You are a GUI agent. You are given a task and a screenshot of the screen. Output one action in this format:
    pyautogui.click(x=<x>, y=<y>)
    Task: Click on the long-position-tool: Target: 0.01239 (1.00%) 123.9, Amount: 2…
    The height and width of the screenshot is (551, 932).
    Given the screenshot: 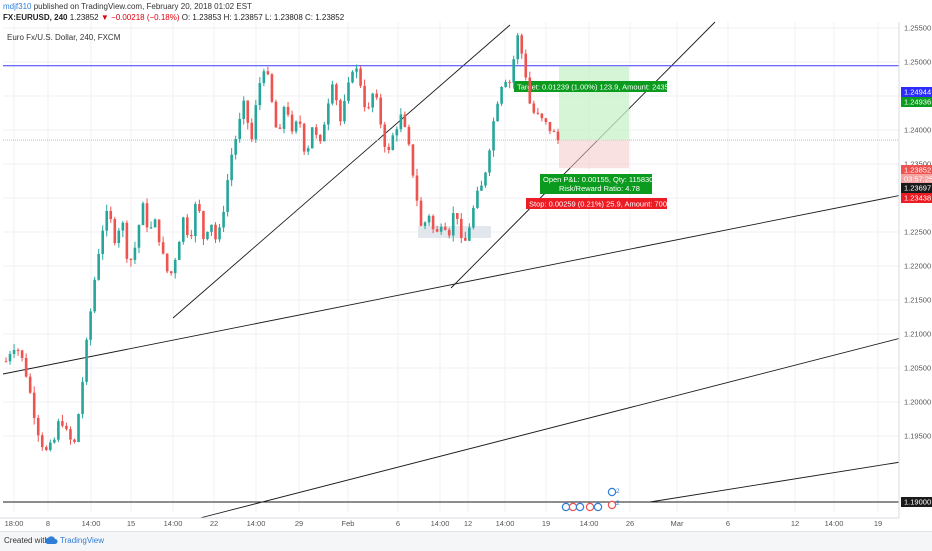 What is the action you would take?
    pyautogui.click(x=596, y=137)
    